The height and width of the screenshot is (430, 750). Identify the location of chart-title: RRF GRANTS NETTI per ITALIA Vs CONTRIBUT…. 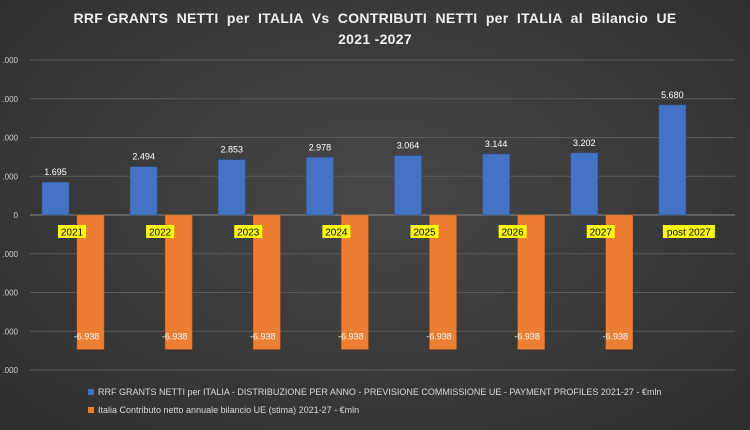
(375, 29).